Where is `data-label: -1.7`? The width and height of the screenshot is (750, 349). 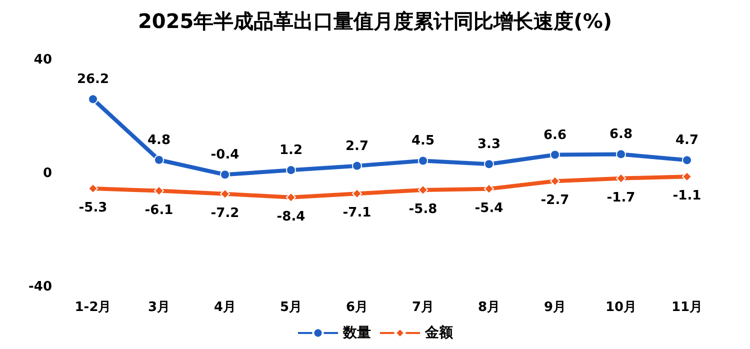 data-label: -1.7 is located at coordinates (621, 198).